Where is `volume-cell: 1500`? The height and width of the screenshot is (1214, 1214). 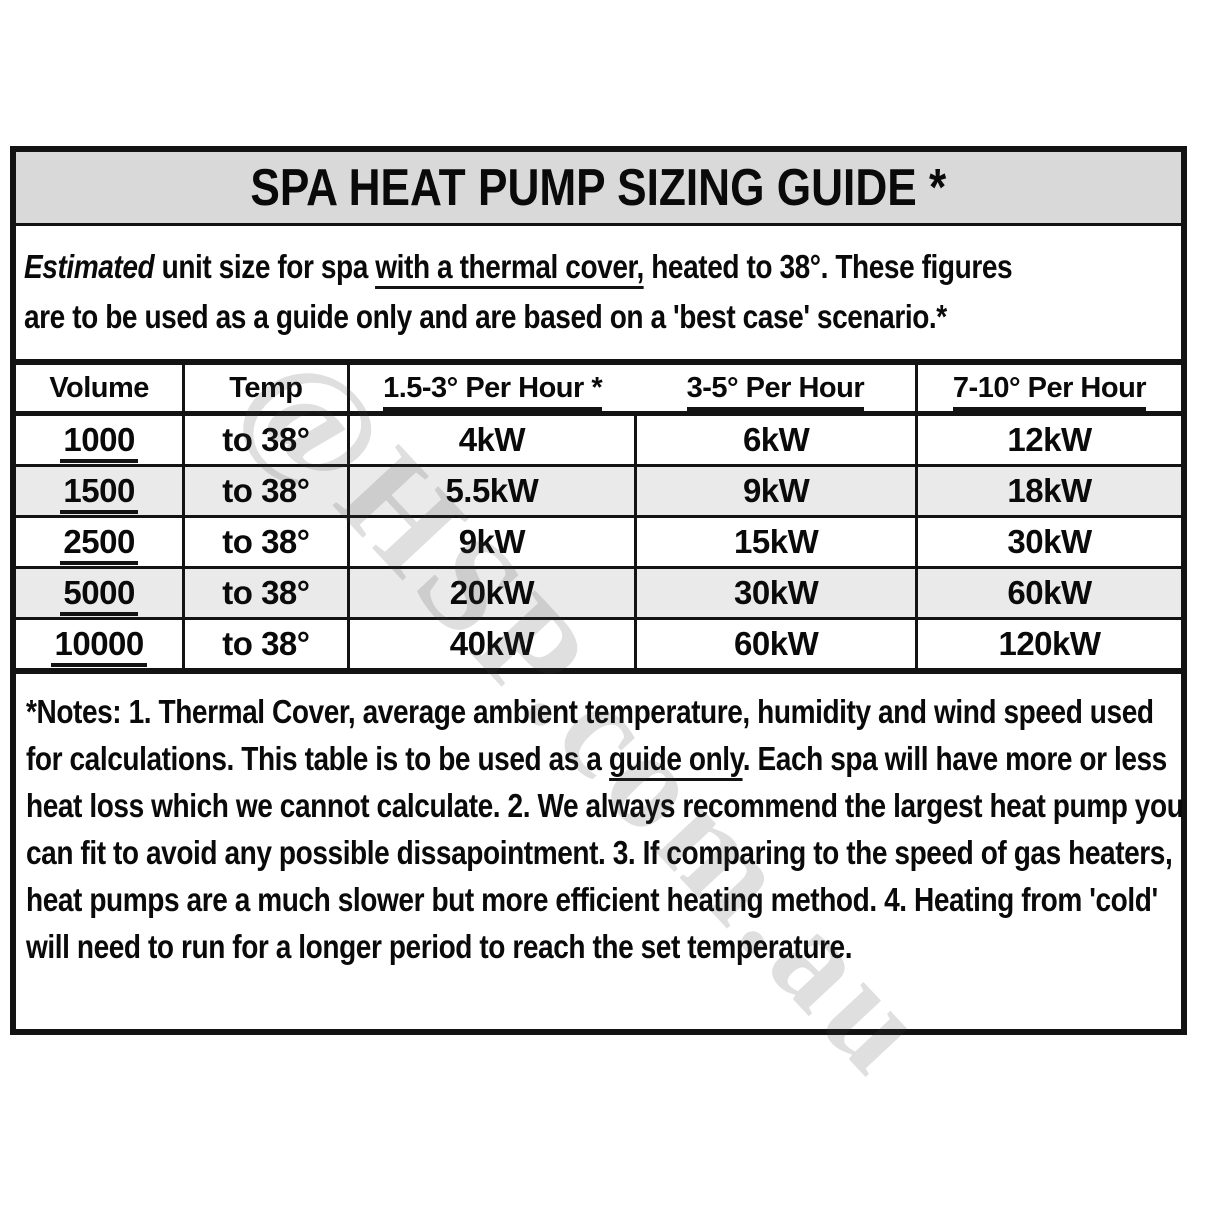
volume-cell: 1500 is located at coordinates (101, 491).